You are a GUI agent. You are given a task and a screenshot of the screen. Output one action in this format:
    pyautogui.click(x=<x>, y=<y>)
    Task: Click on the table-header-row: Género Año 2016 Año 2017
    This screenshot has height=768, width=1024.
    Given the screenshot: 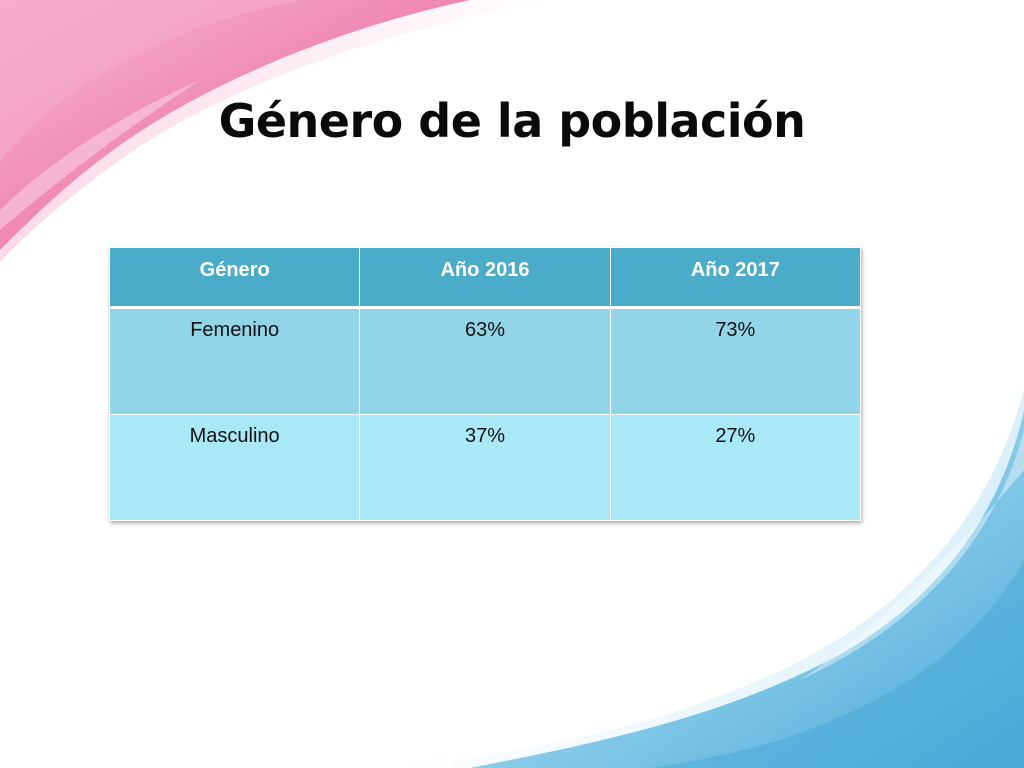 What is the action you would take?
    pyautogui.click(x=485, y=278)
    